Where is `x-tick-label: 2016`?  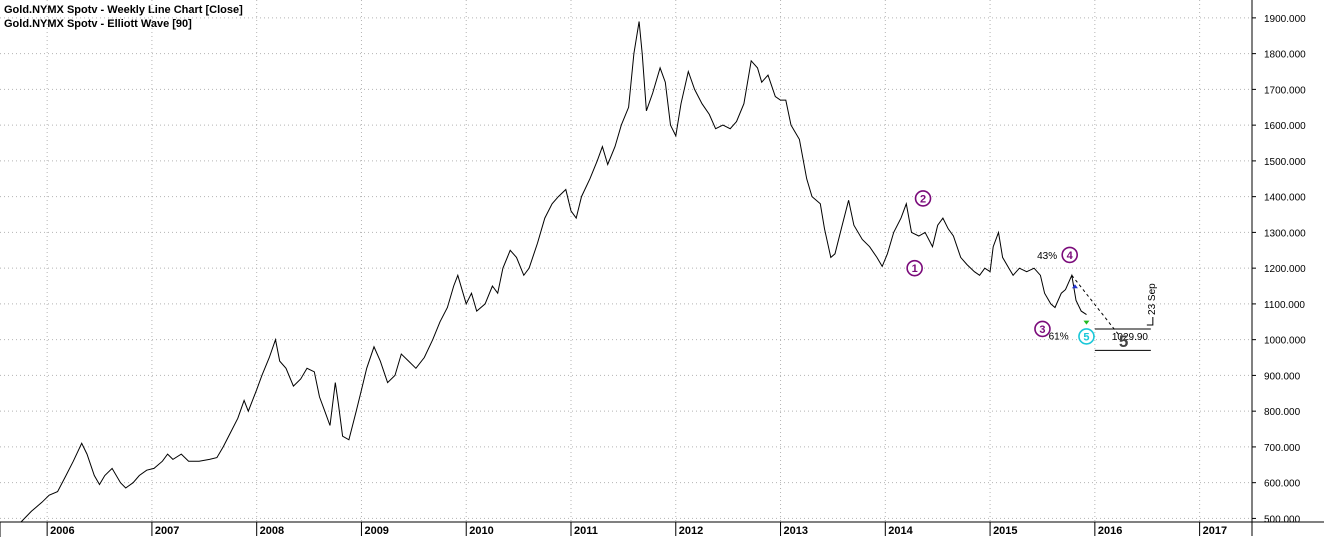
x-tick-label: 2016 is located at coordinates (1110, 531).